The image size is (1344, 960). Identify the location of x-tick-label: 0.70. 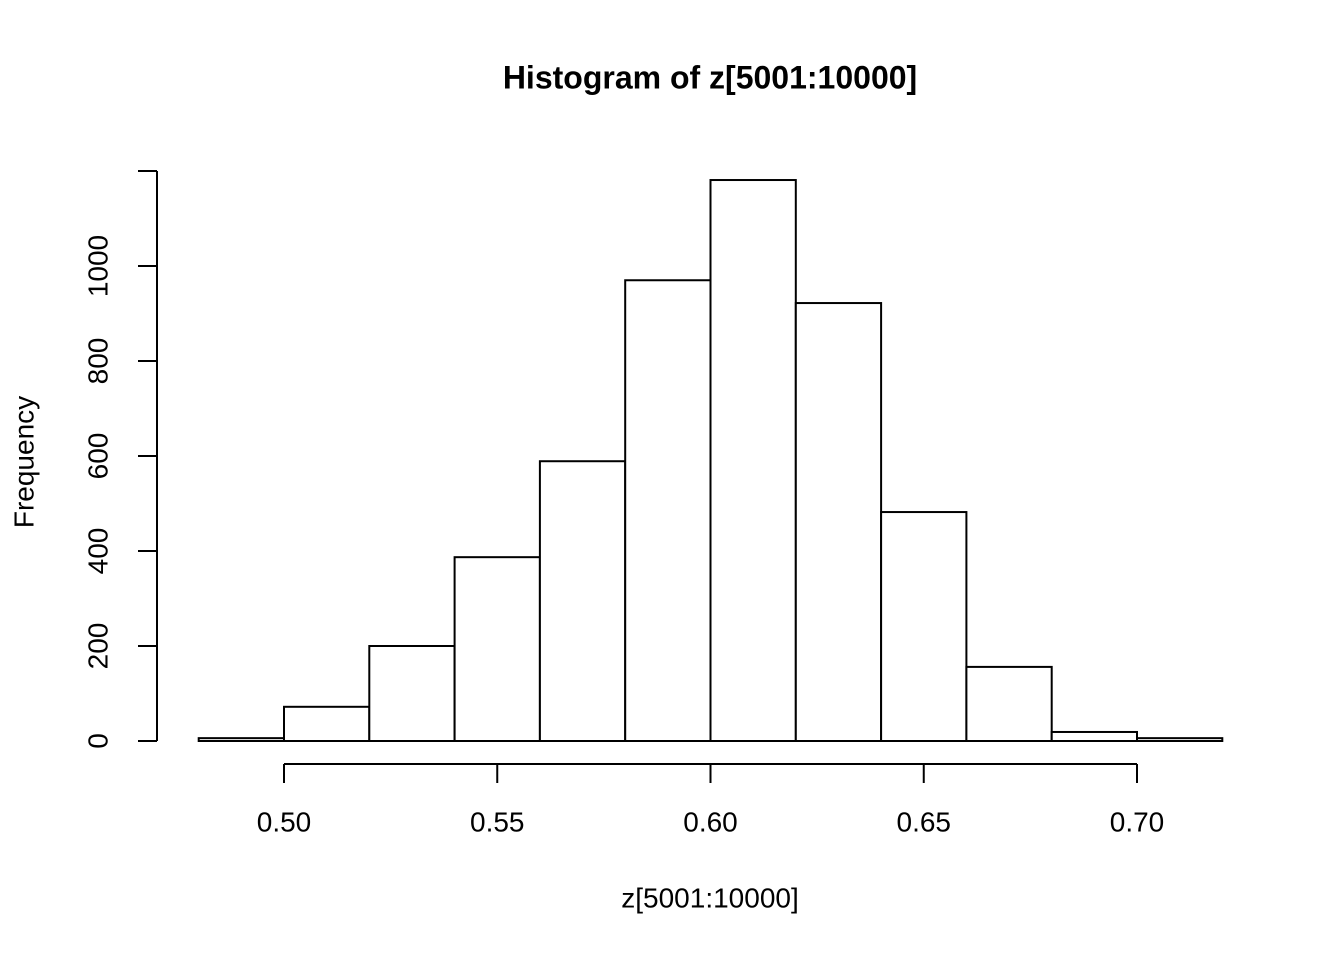
(1137, 821).